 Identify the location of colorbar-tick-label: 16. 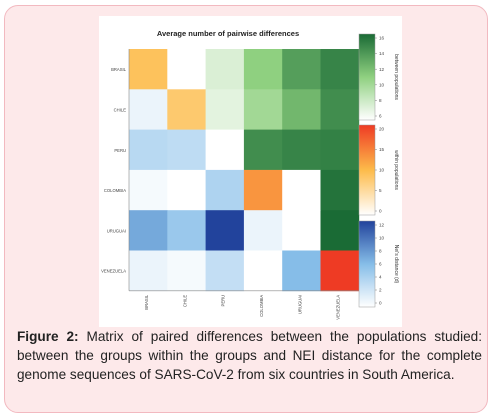
(382, 38).